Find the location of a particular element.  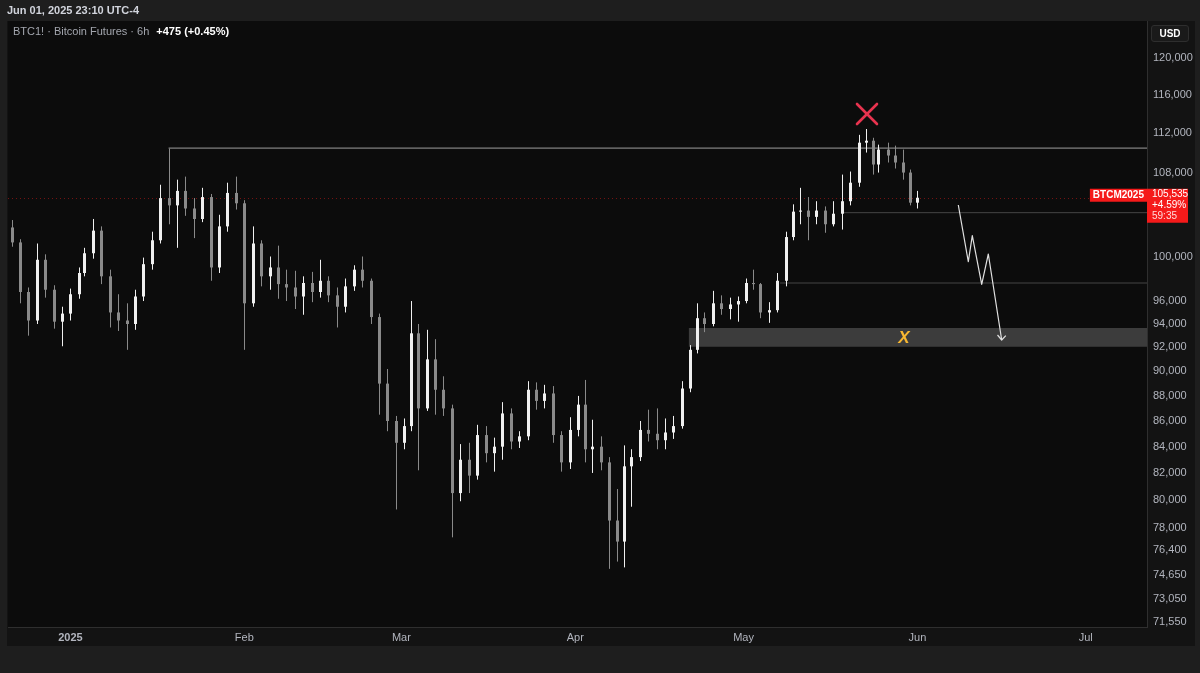

chart-subtitle: +475 (+0.45%) is located at coordinates (193, 31).